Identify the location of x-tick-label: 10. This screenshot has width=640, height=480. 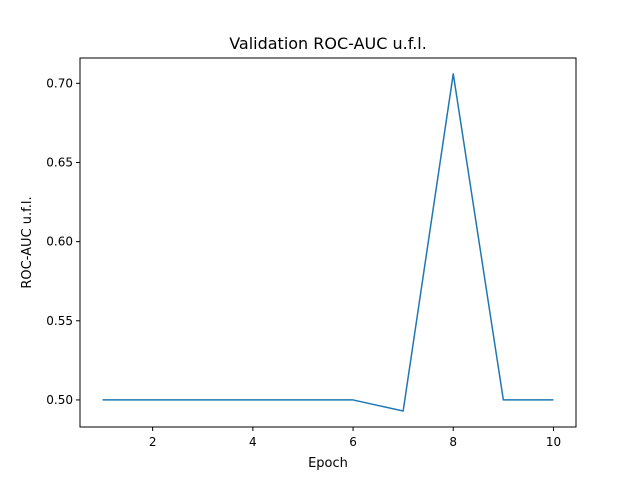
(553, 442).